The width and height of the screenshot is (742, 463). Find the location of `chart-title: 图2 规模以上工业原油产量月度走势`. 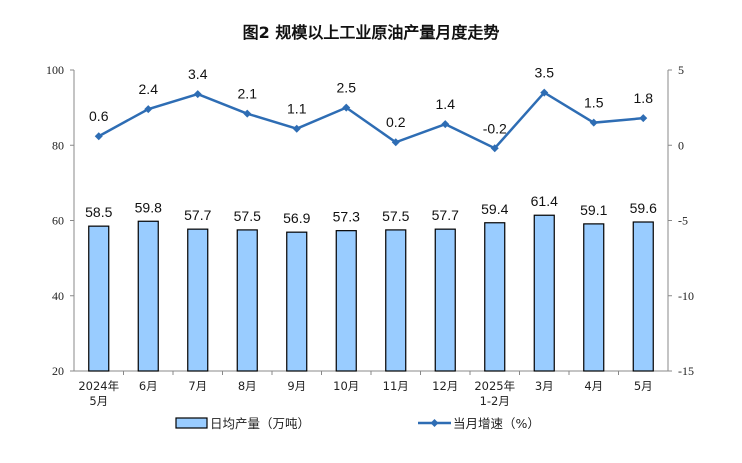

chart-title: 图2 规模以上工业原油产量月度走势 is located at coordinates (371, 32).